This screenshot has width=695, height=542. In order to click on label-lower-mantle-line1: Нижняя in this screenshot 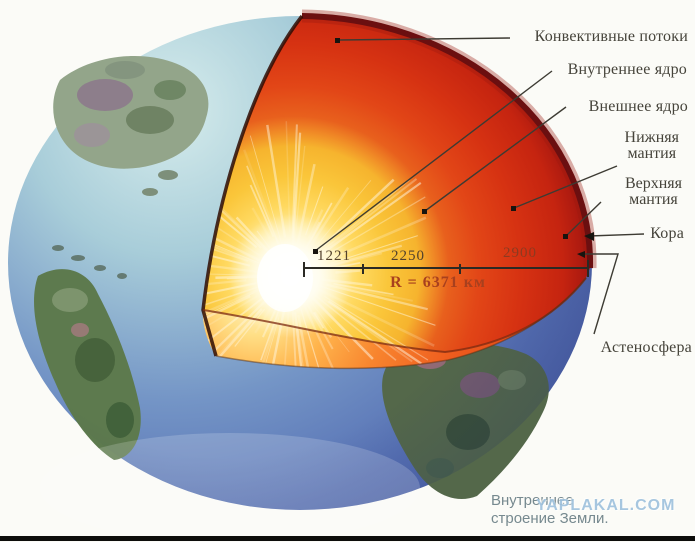, I will do `click(651, 137)`.